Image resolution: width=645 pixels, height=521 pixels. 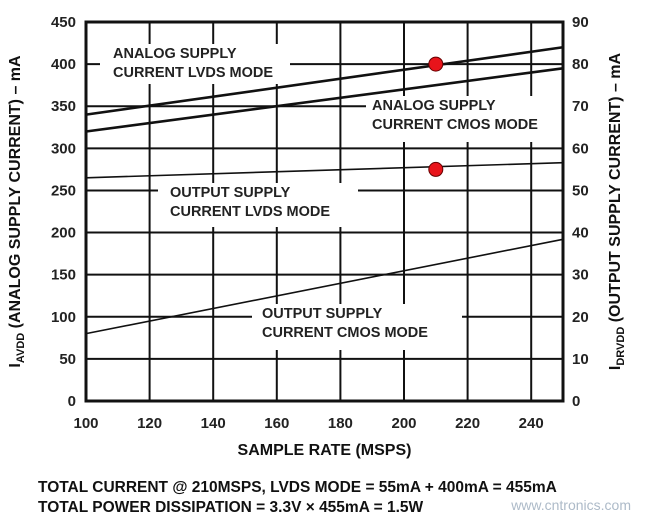 I want to click on y-left-tick-label: 400, so click(x=63, y=64).